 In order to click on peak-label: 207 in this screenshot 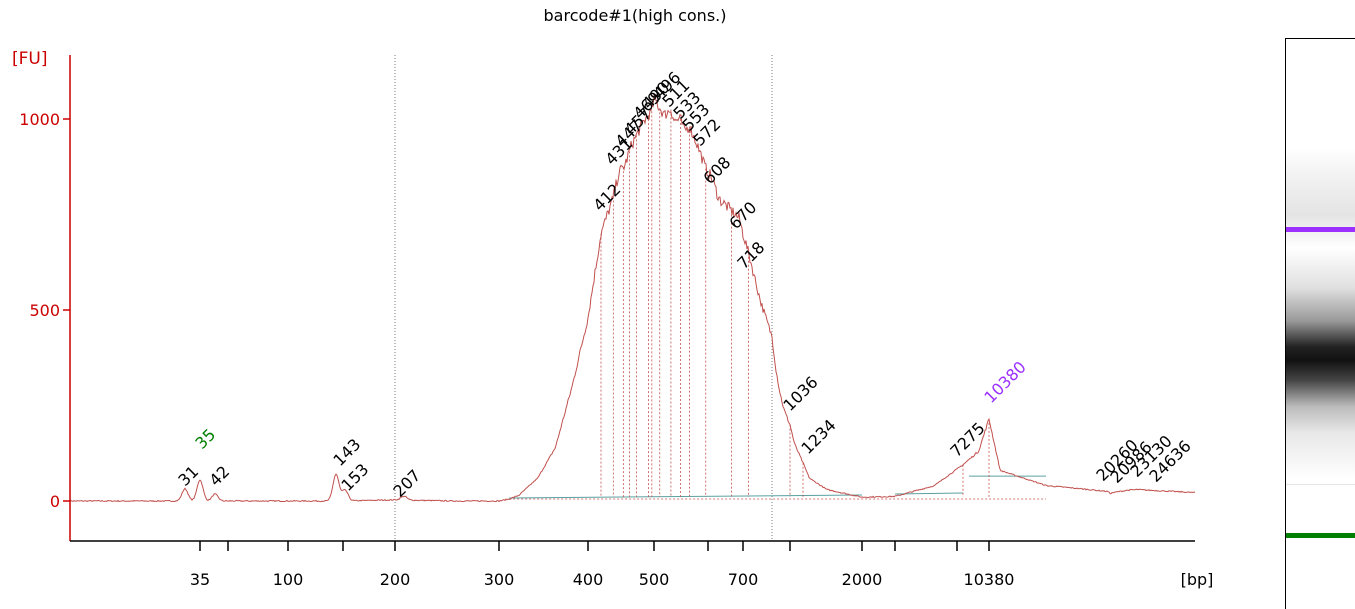, I will do `click(406, 483)`.